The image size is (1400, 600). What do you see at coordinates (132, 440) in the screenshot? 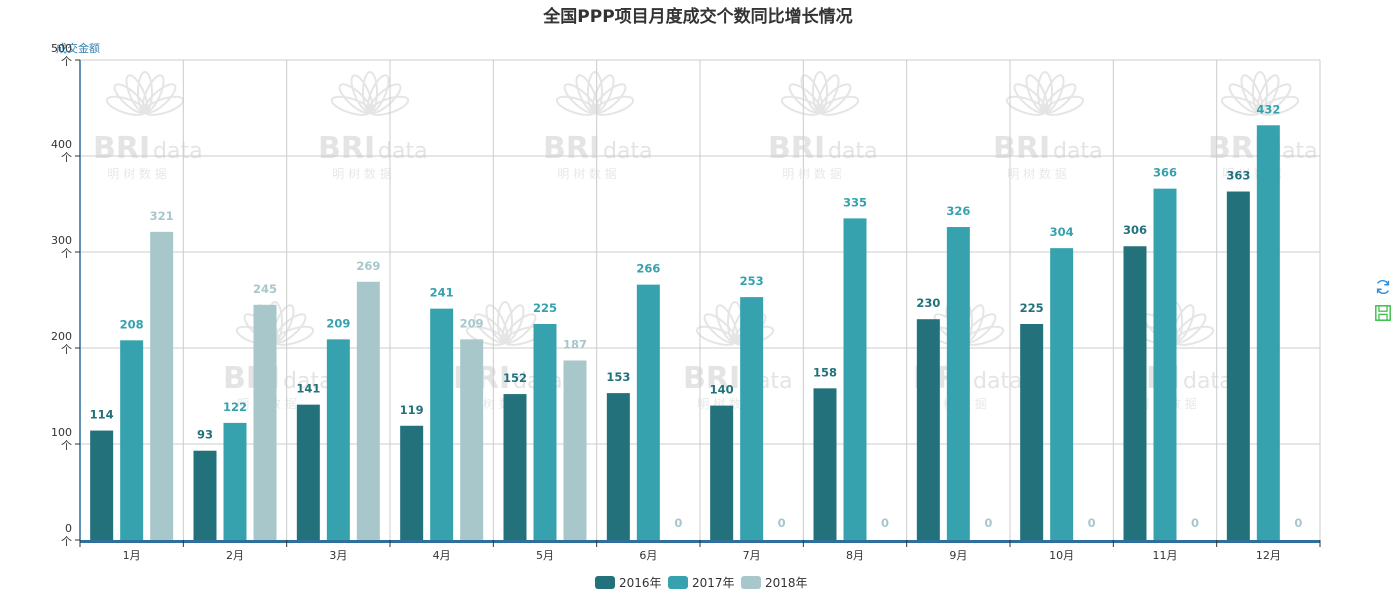
I see `bar-2017年-1月` at bounding box center [132, 440].